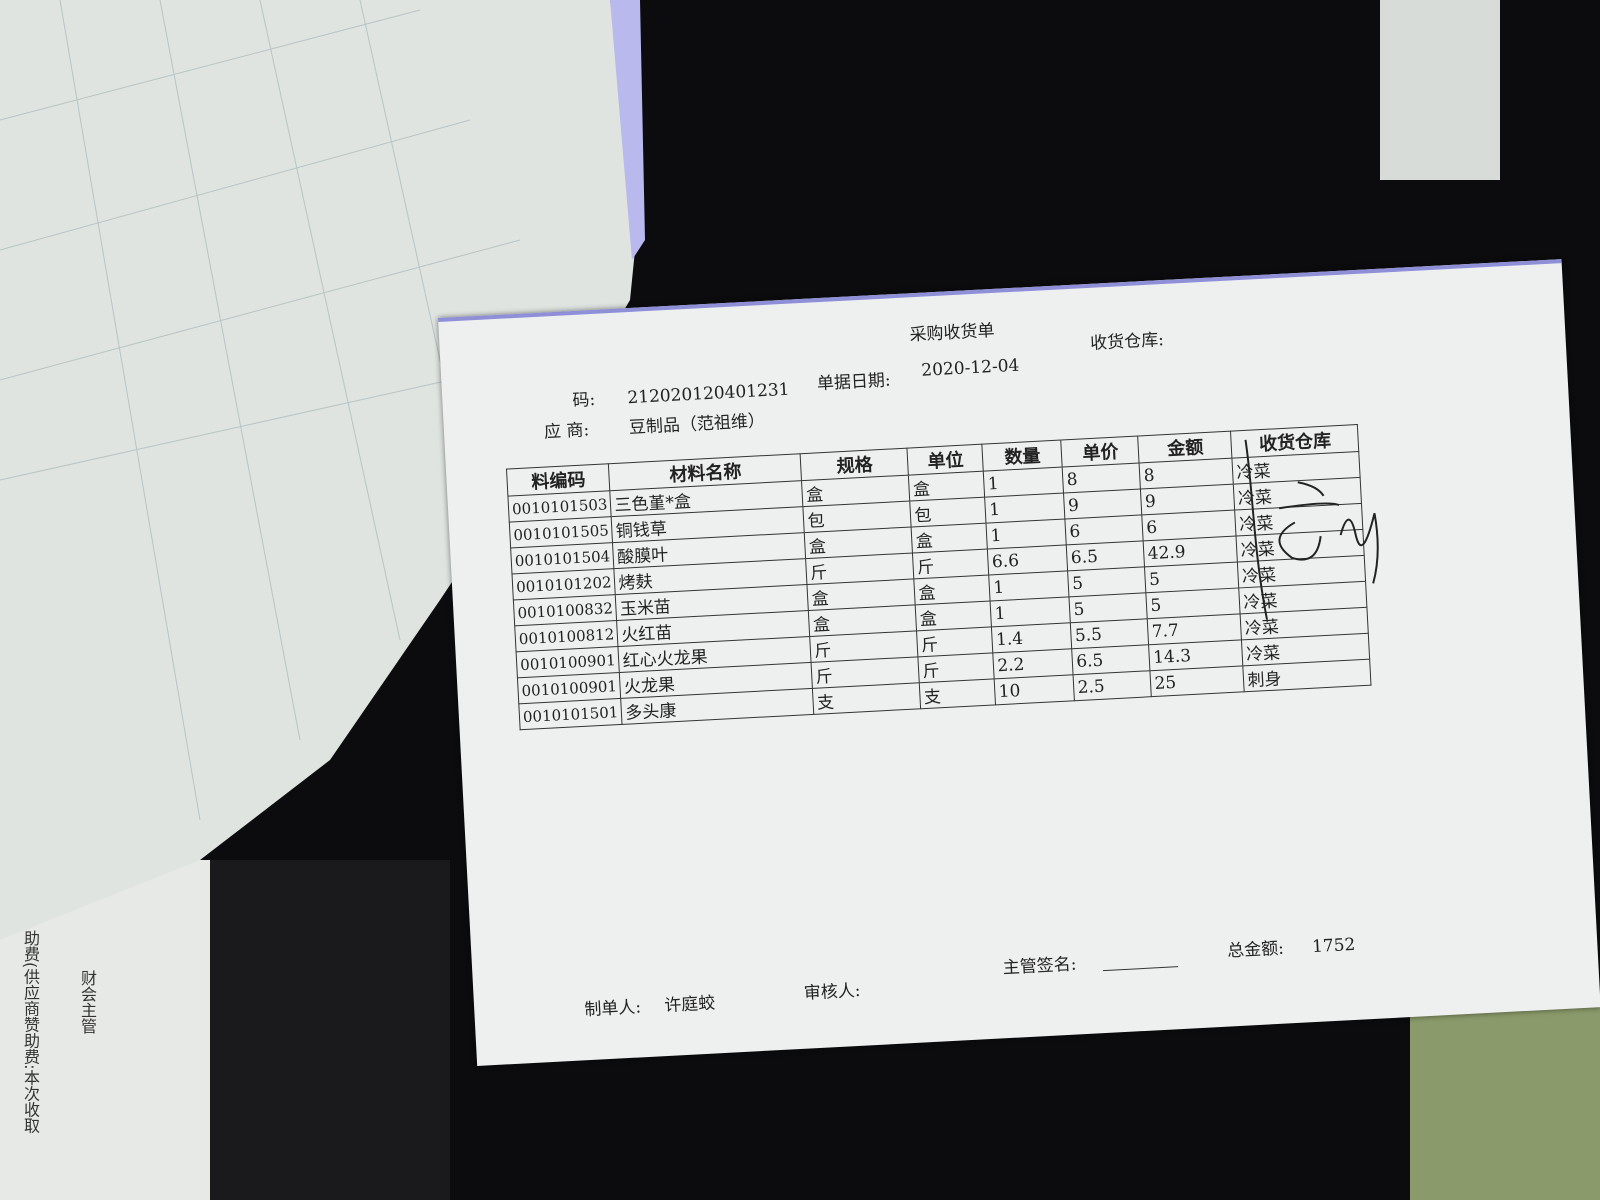  I want to click on date-value: 2020-12-04, so click(970, 368).